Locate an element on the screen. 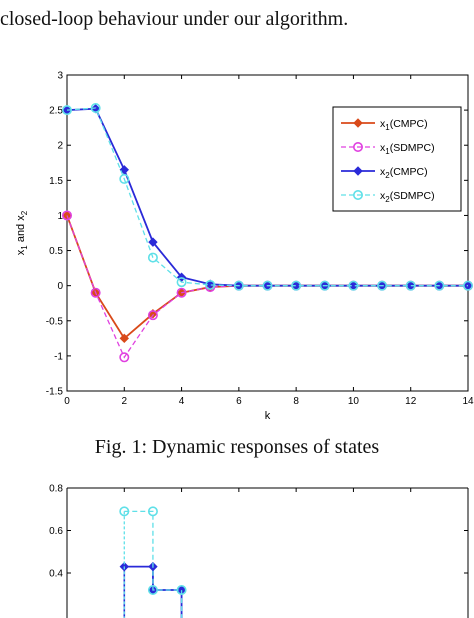 Image resolution: width=474 pixels, height=618 pixels. x-axis-label: k is located at coordinates (268, 415).